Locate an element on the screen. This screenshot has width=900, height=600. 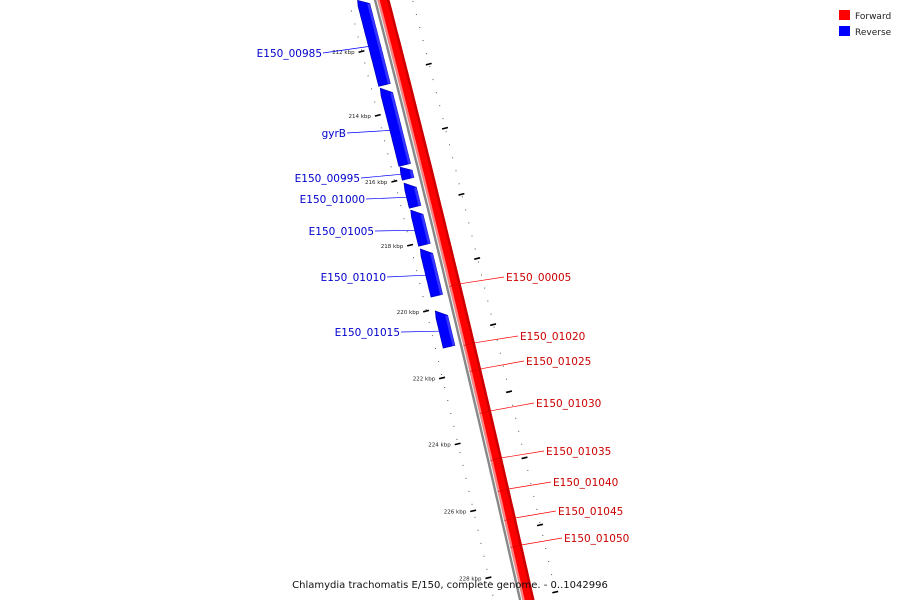
tick-label: 228 kbp is located at coordinates (470, 579).